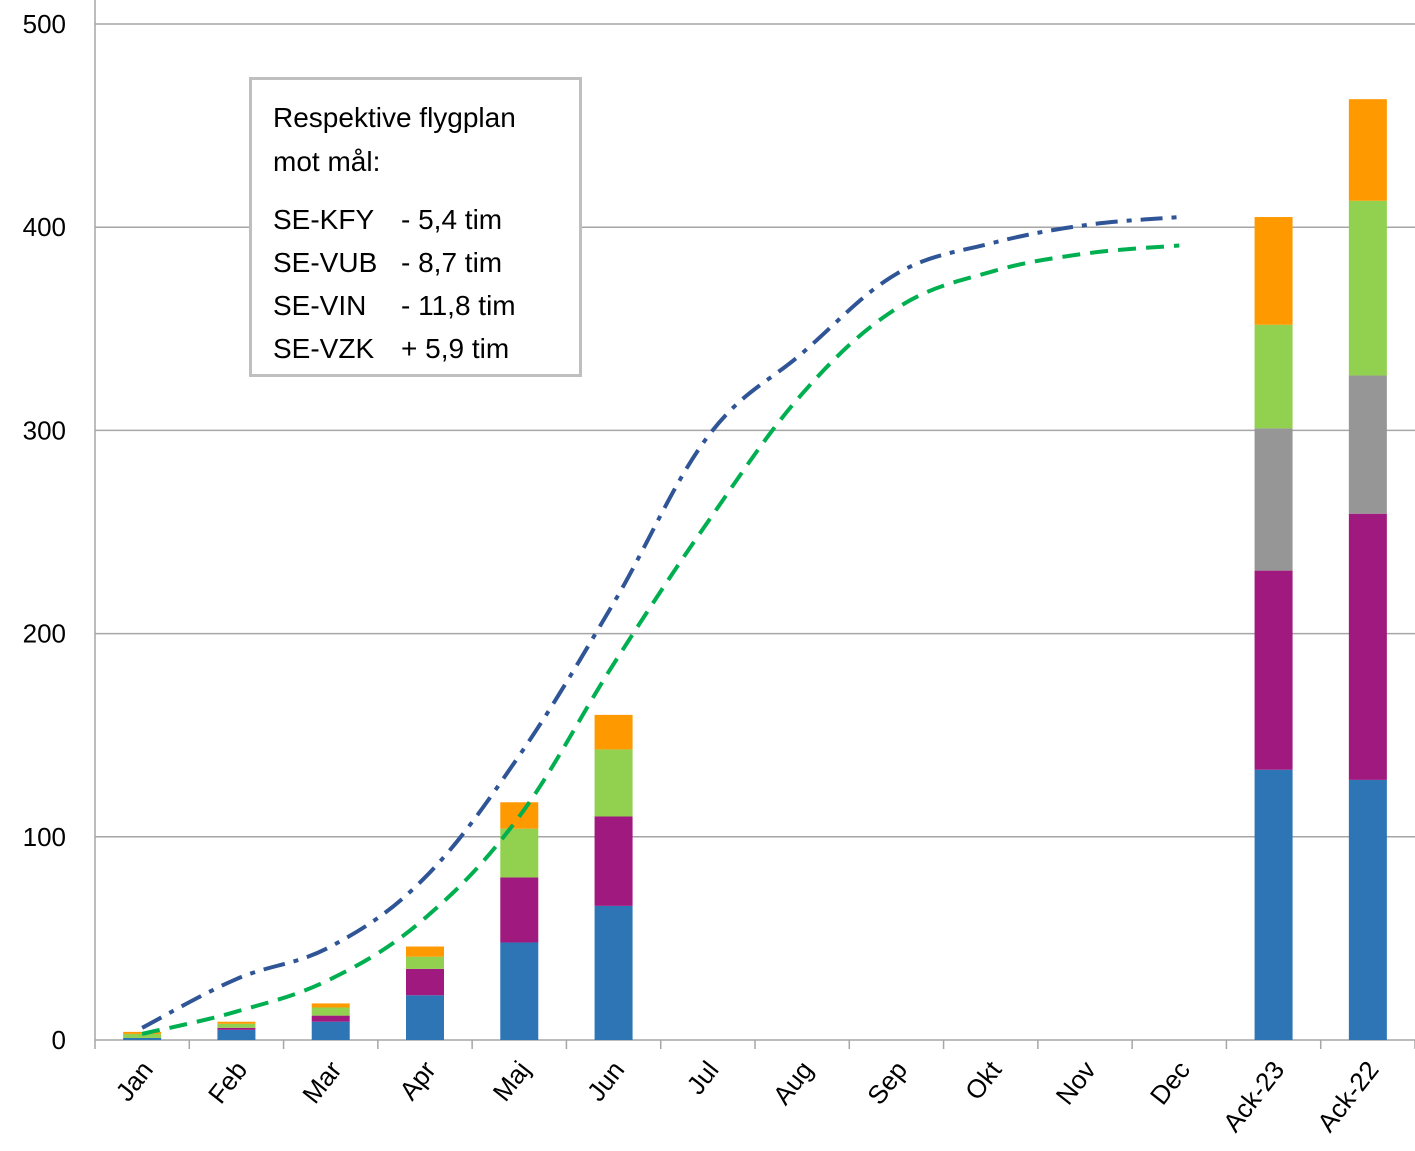 Image resolution: width=1415 pixels, height=1151 pixels. I want to click on x-tick-label: Ack-22, so click(1347, 1096).